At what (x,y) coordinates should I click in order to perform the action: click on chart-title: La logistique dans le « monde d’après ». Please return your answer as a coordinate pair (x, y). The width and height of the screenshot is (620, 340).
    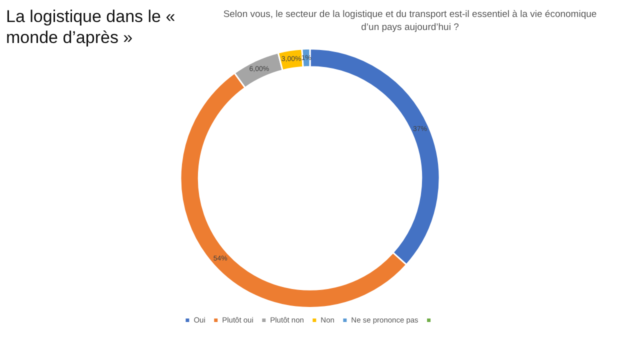
    Looking at the image, I should click on (91, 27).